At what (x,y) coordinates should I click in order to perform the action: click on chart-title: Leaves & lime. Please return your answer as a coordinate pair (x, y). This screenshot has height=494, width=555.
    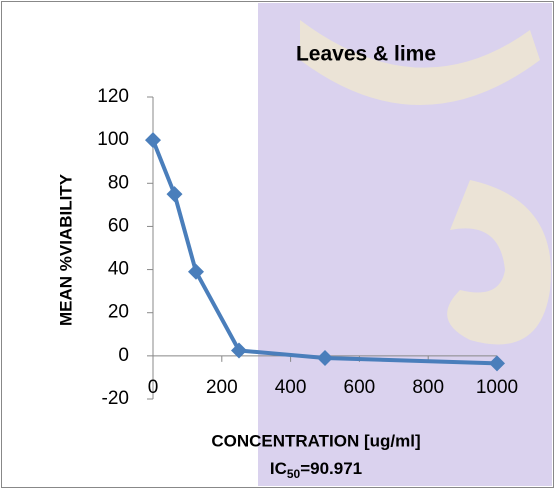
    Looking at the image, I should click on (366, 54).